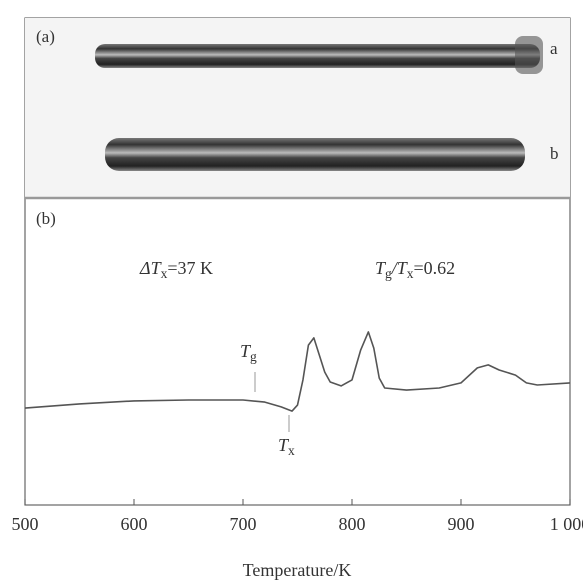 Image resolution: width=583 pixels, height=582 pixels. I want to click on annotation: Tg/Tx=0.62, so click(415, 269).